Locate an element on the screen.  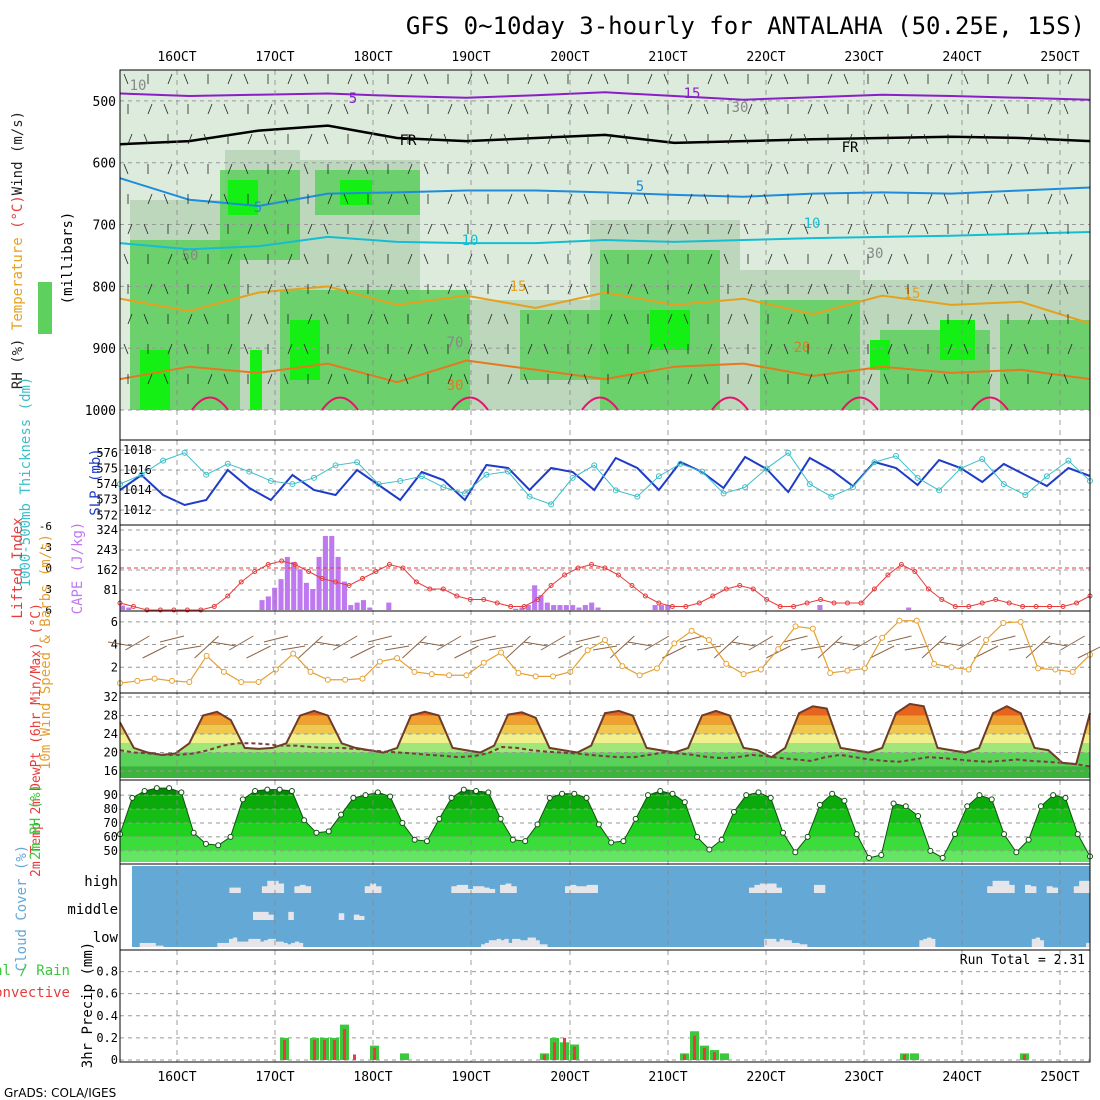
contour-line is located at coordinates (605, 96).